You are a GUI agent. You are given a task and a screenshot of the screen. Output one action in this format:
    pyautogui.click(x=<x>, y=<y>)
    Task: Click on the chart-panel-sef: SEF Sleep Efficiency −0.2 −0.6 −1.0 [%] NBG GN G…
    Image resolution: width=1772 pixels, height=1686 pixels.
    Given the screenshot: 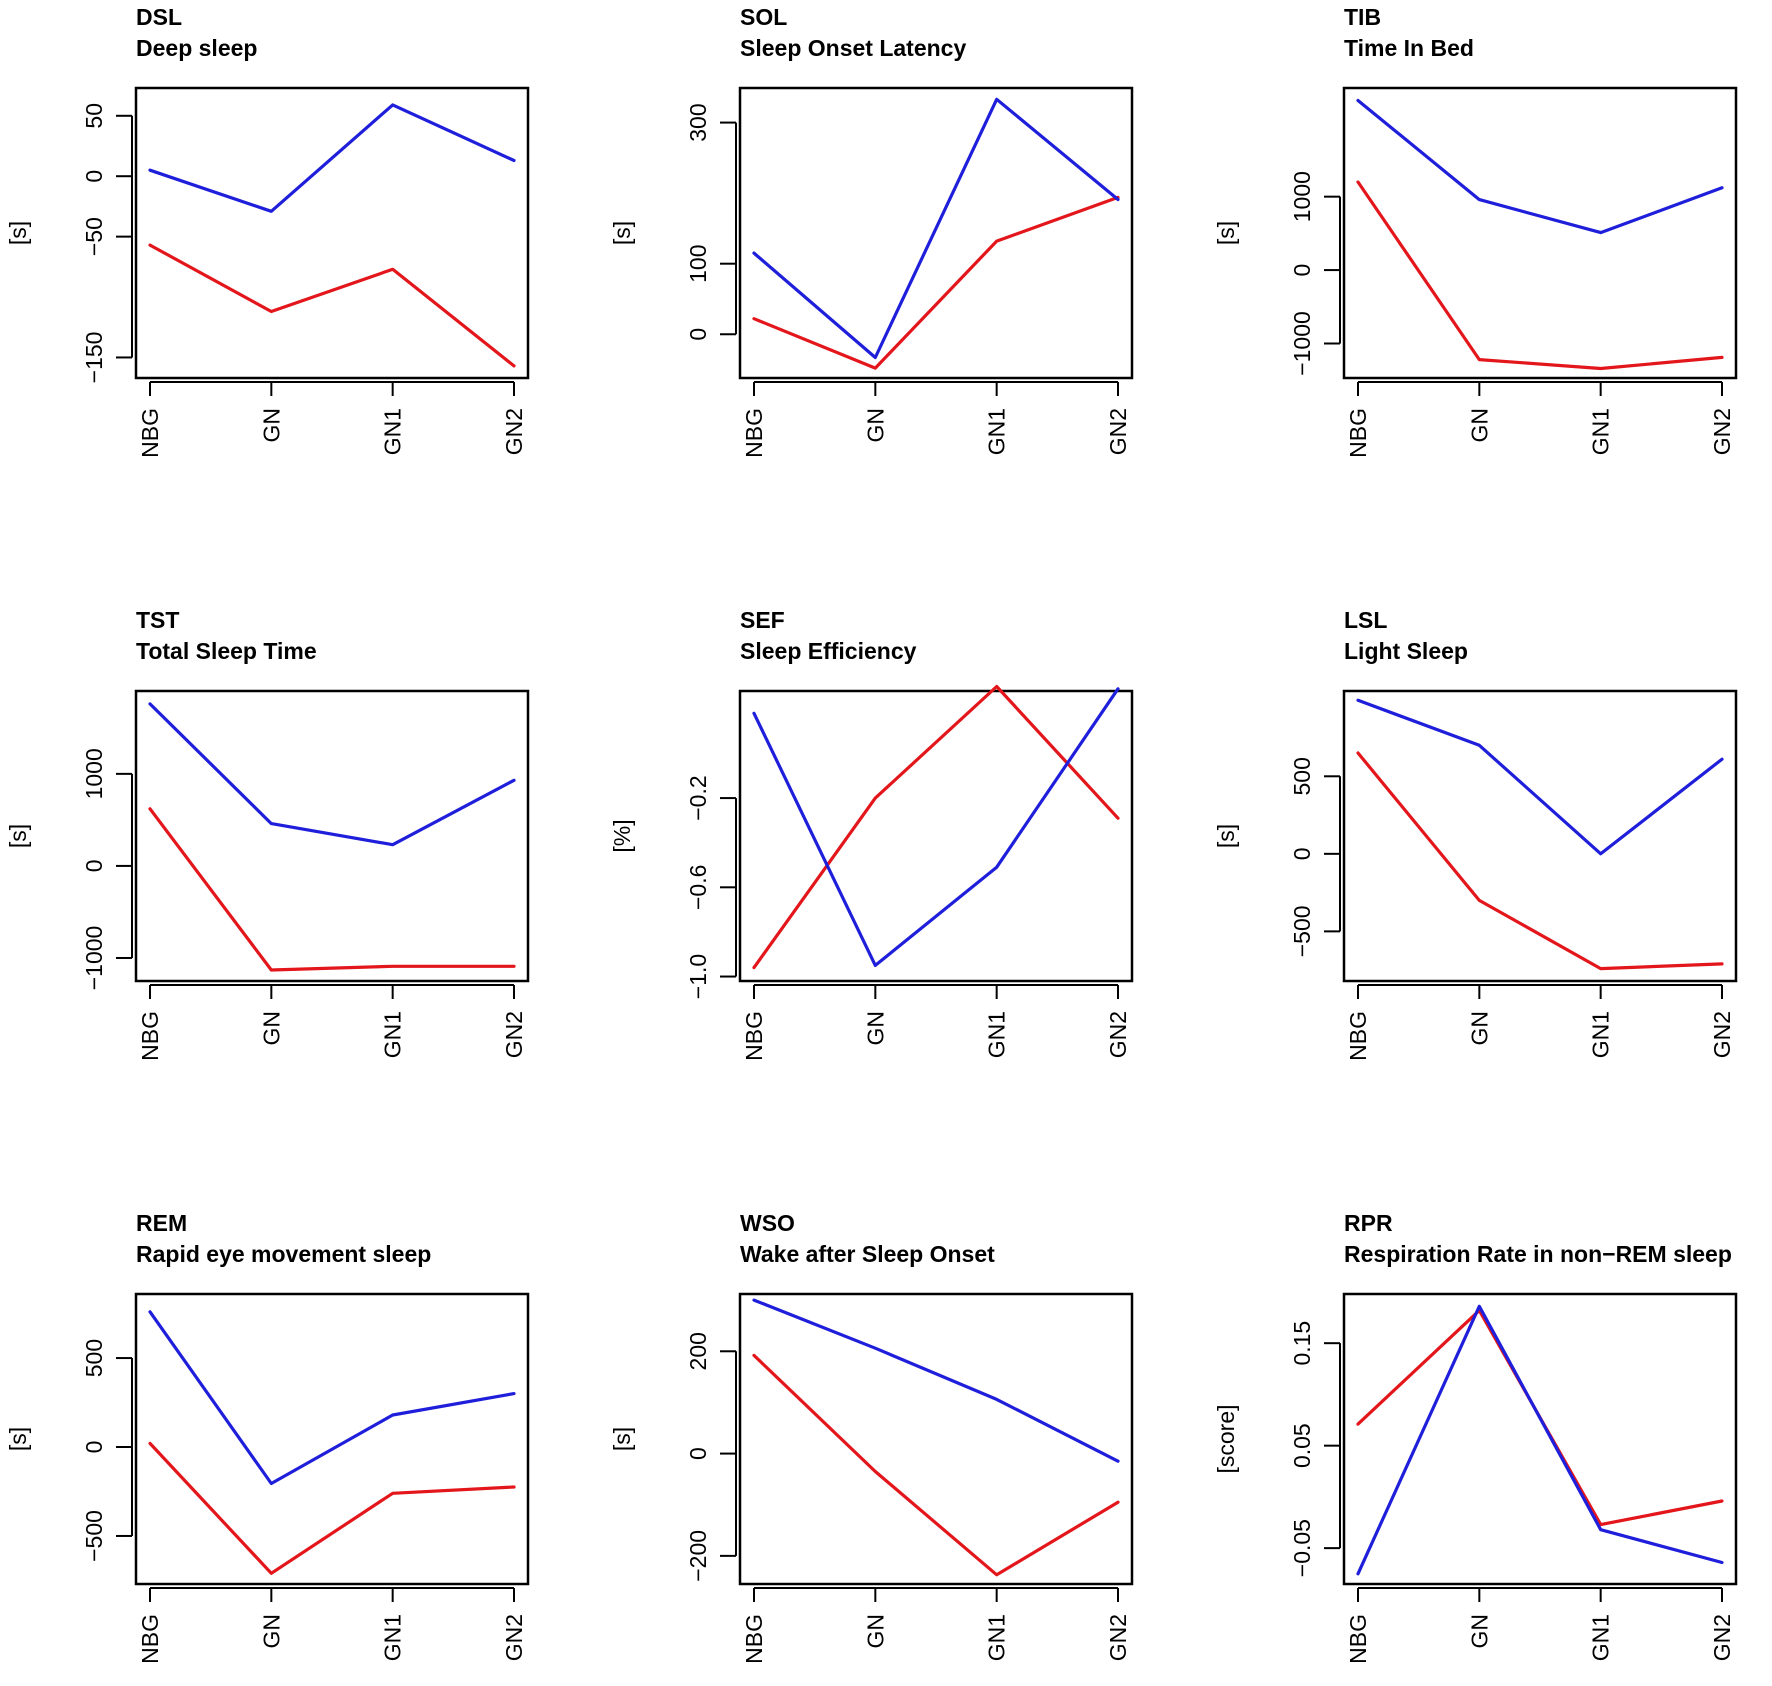 What is the action you would take?
    pyautogui.click(x=871, y=834)
    